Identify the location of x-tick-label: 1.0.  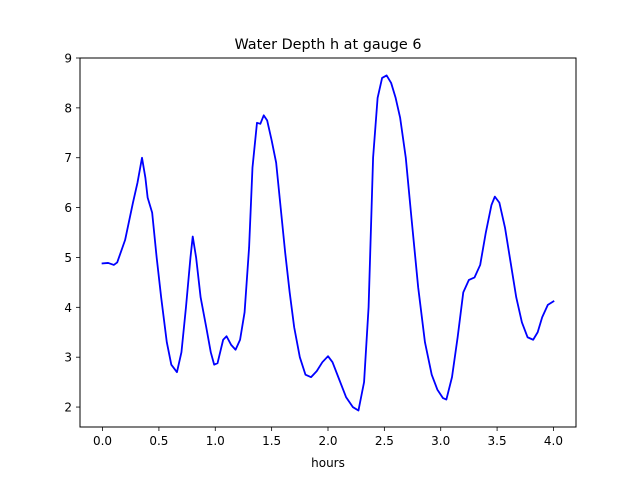
(215, 441).